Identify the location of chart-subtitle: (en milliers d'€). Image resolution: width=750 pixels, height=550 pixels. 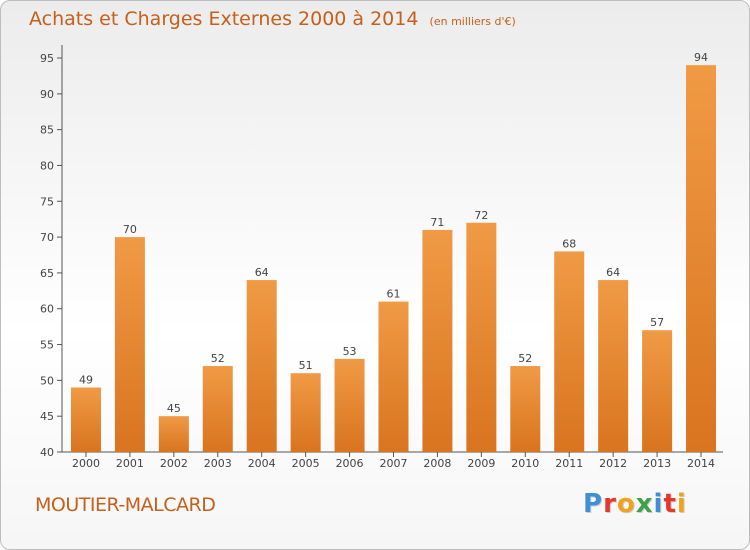
(472, 21).